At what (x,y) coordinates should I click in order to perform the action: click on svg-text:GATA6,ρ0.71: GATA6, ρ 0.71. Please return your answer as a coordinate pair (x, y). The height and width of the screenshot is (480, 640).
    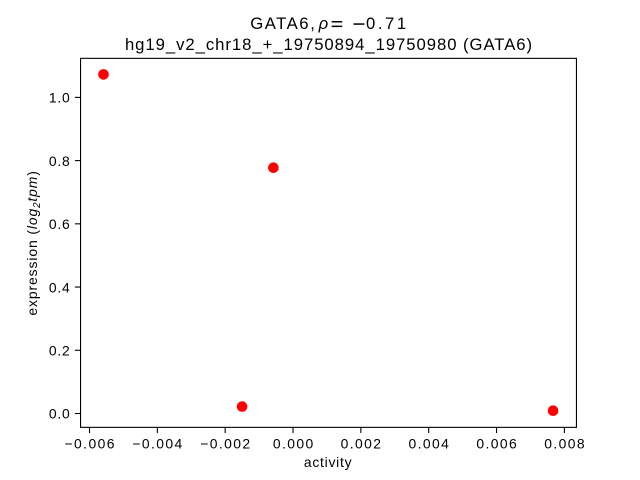
    Looking at the image, I should click on (329, 23).